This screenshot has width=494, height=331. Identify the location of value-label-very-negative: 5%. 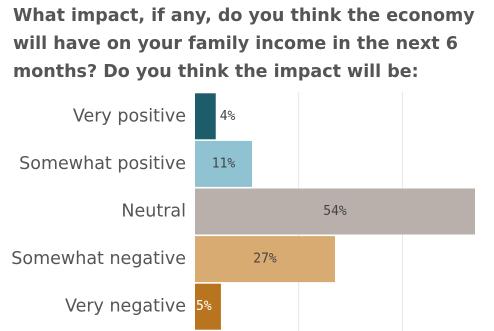
(204, 306).